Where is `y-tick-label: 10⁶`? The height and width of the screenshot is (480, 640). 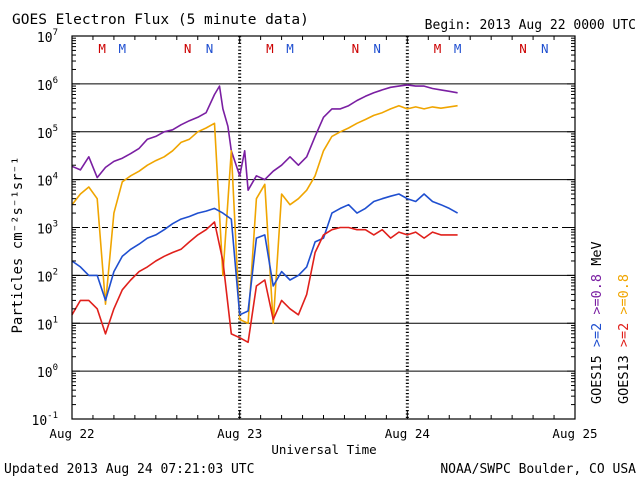
y-tick-label: 10⁶ is located at coordinates (47, 85).